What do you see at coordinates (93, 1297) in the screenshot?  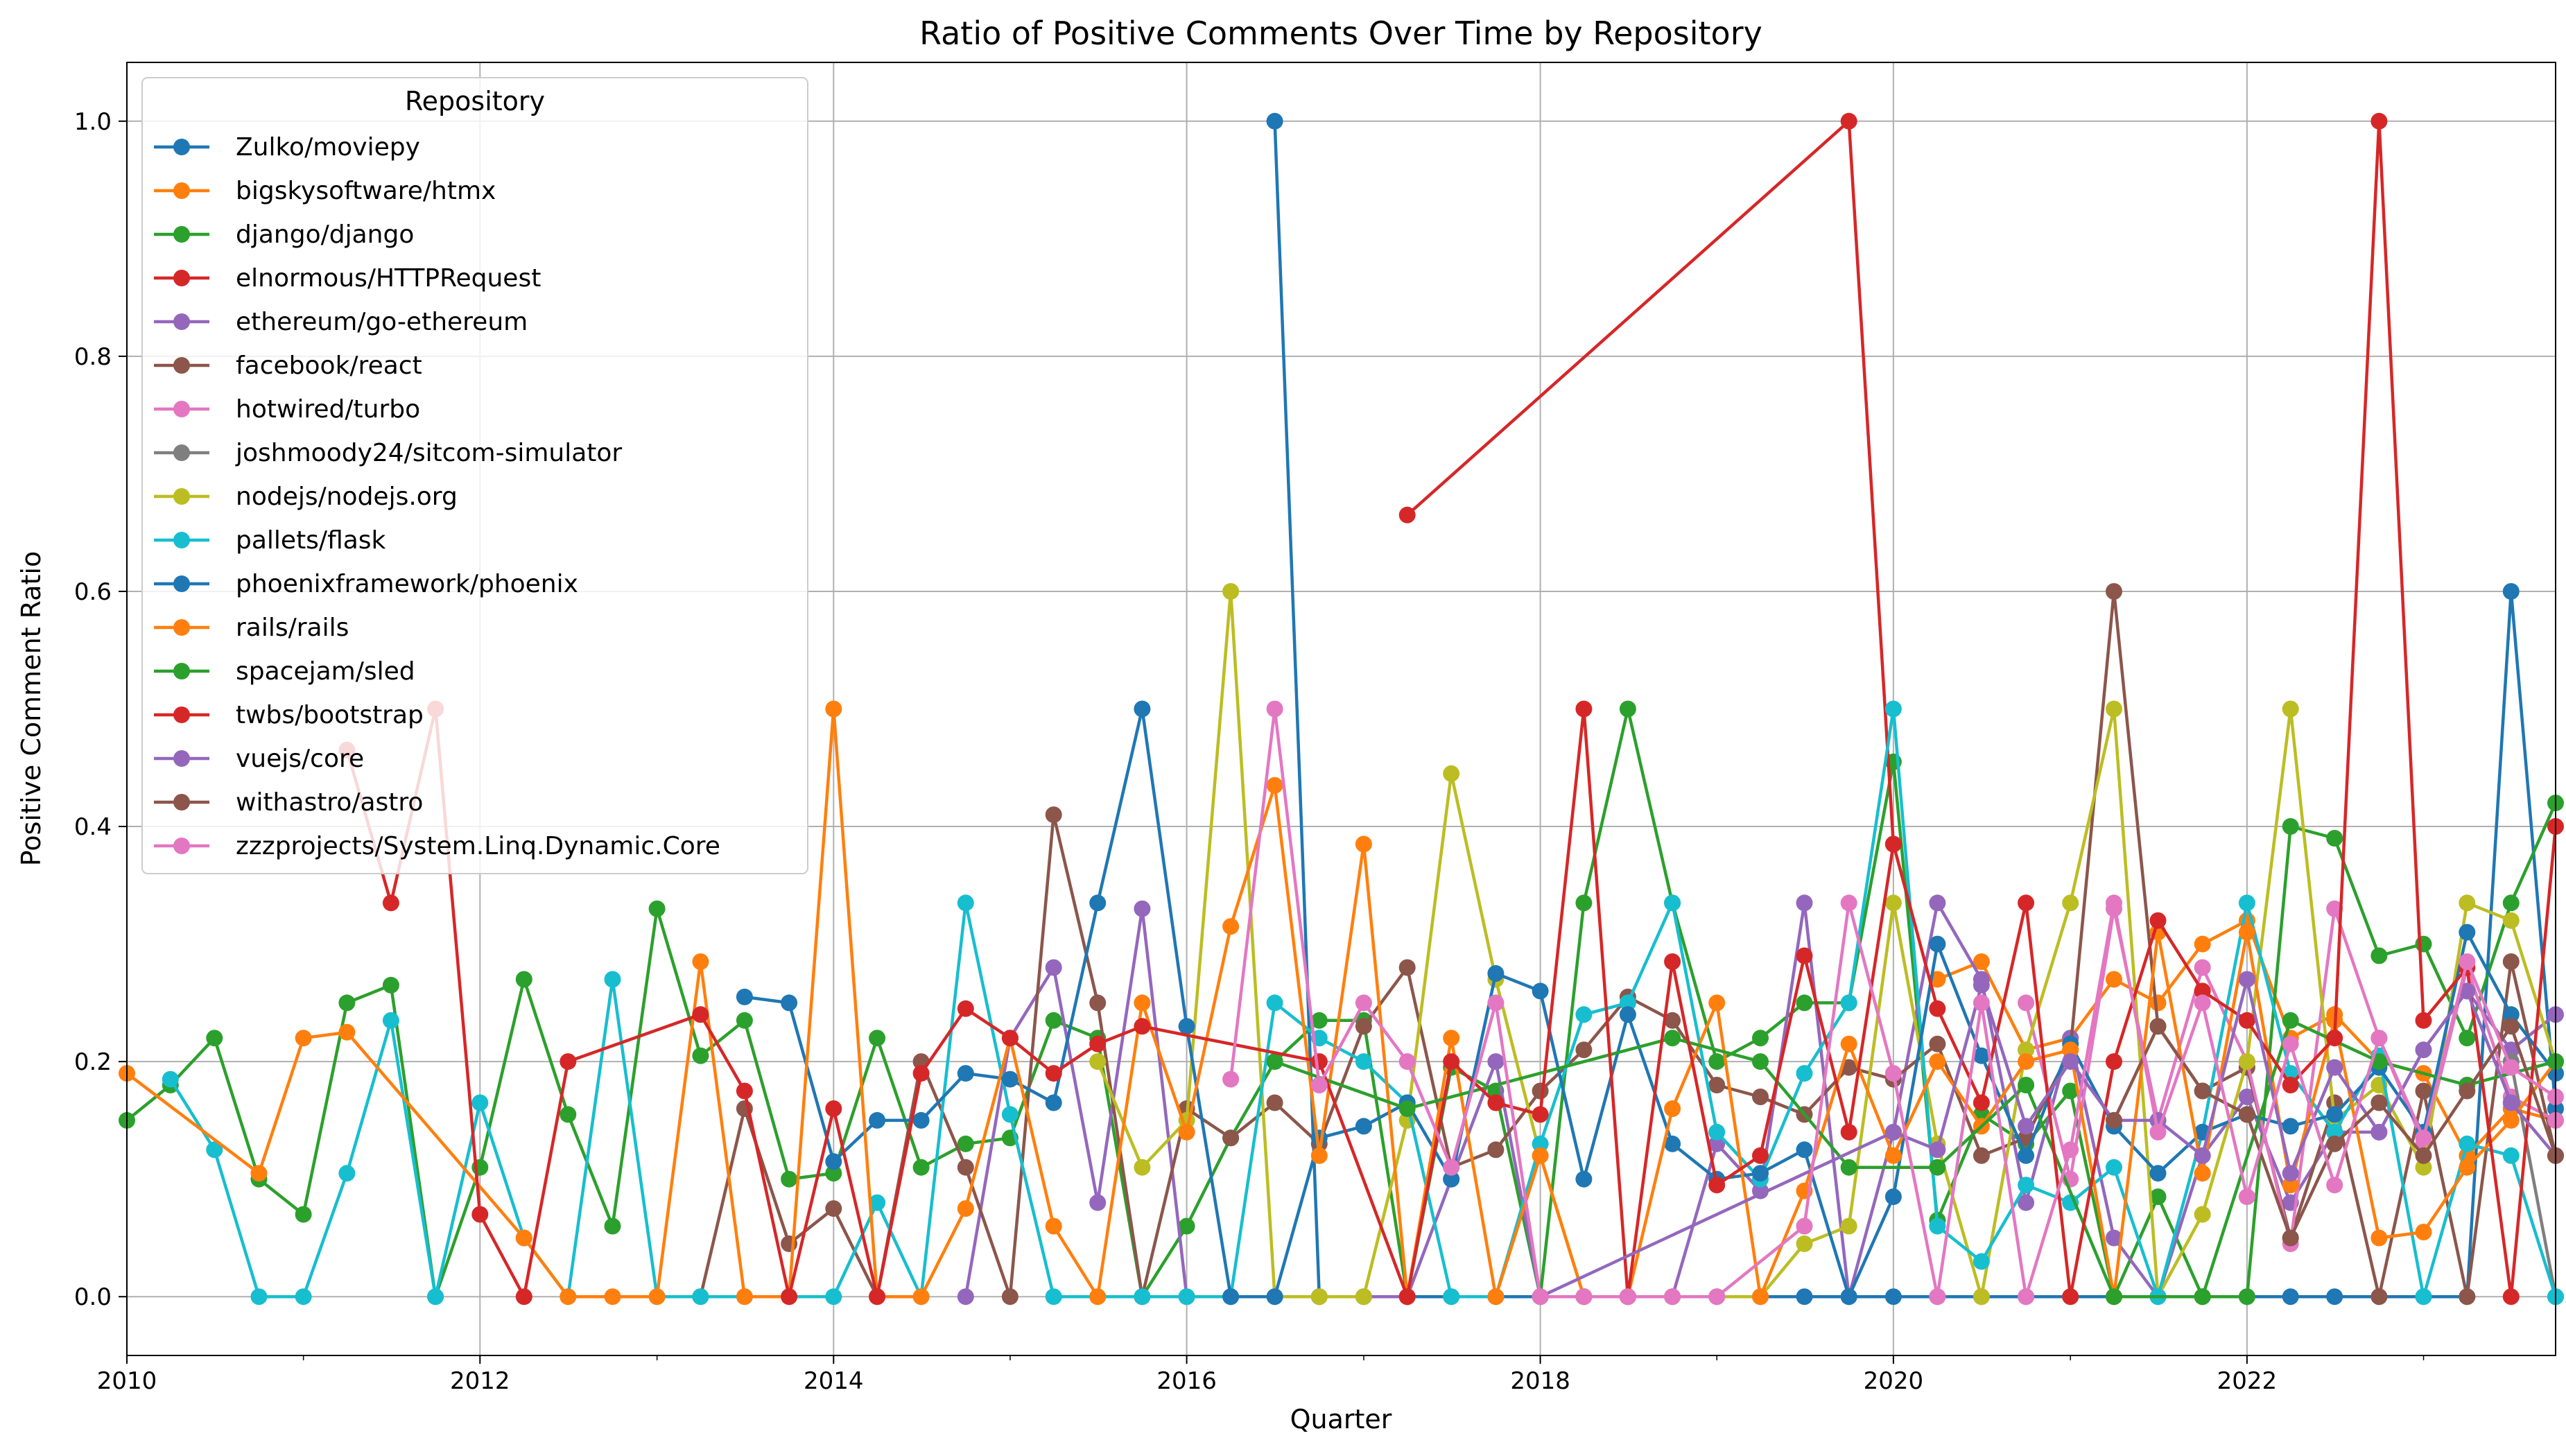 I see `y-tick-label: 0.0` at bounding box center [93, 1297].